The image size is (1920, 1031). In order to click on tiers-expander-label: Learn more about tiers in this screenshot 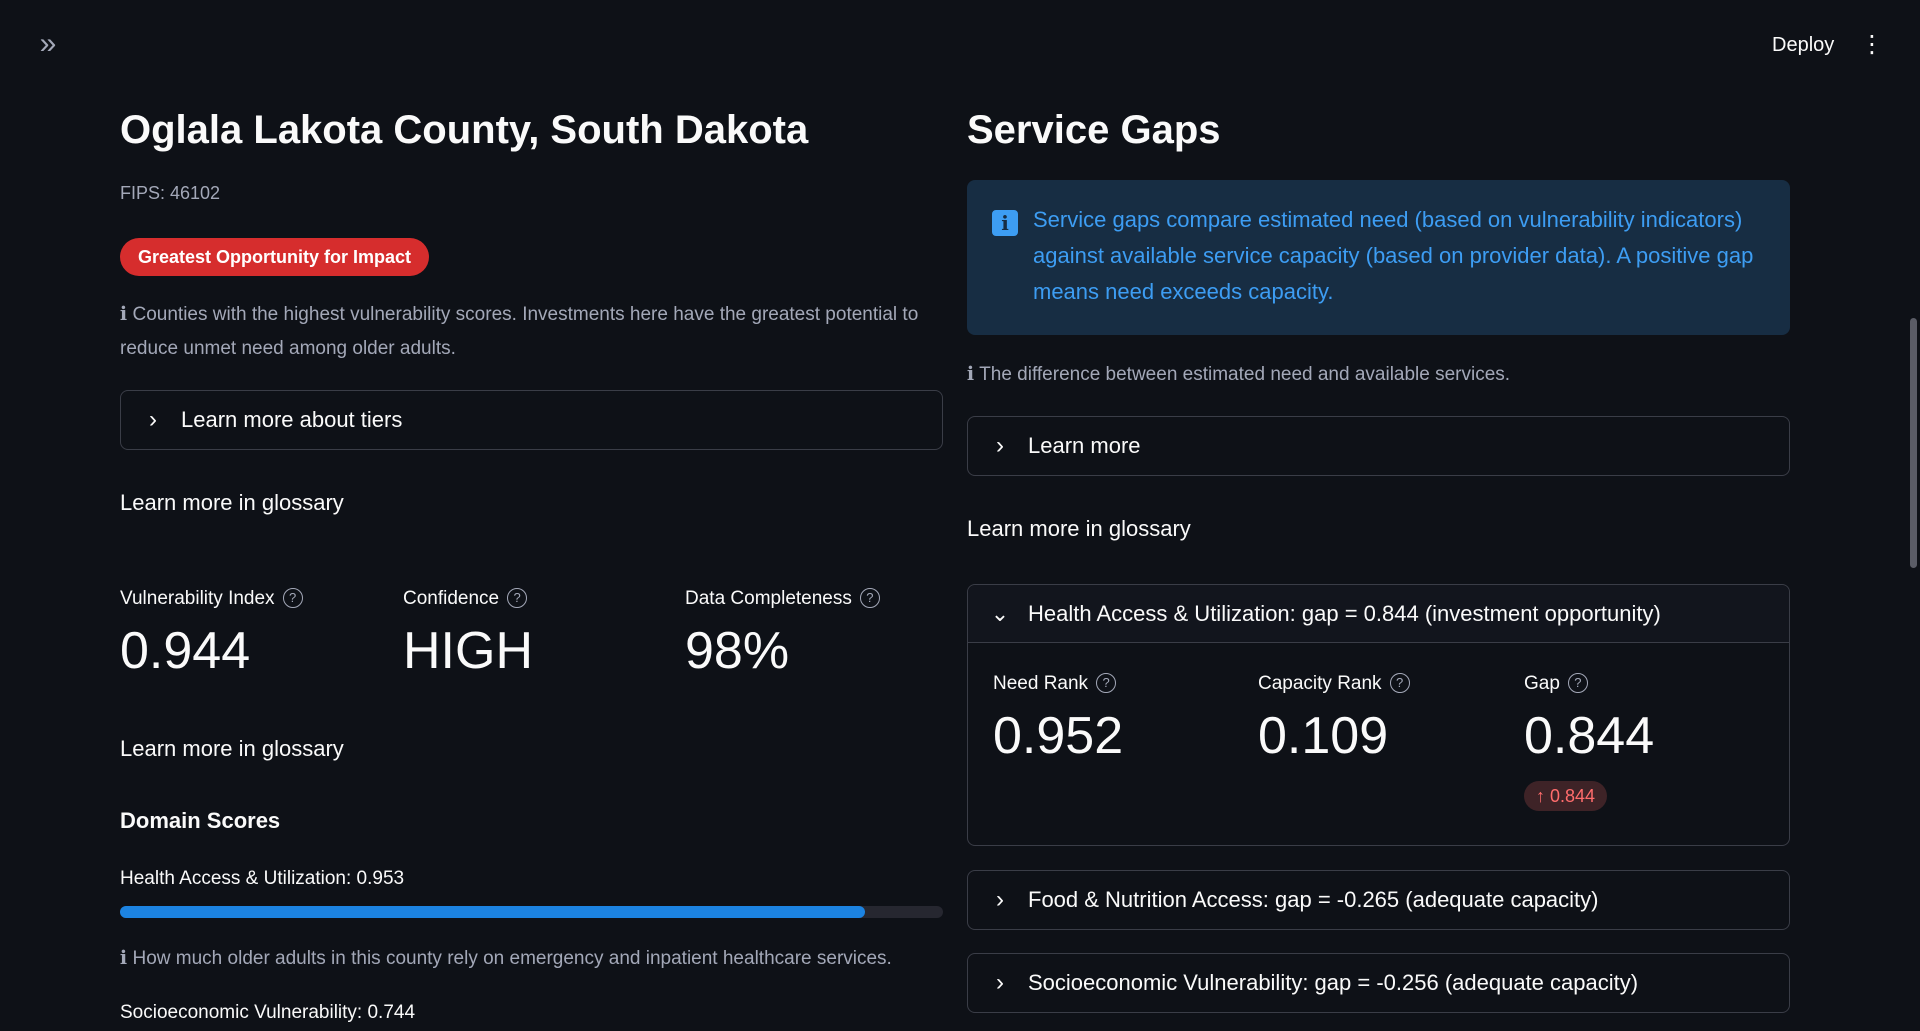, I will do `click(292, 419)`.